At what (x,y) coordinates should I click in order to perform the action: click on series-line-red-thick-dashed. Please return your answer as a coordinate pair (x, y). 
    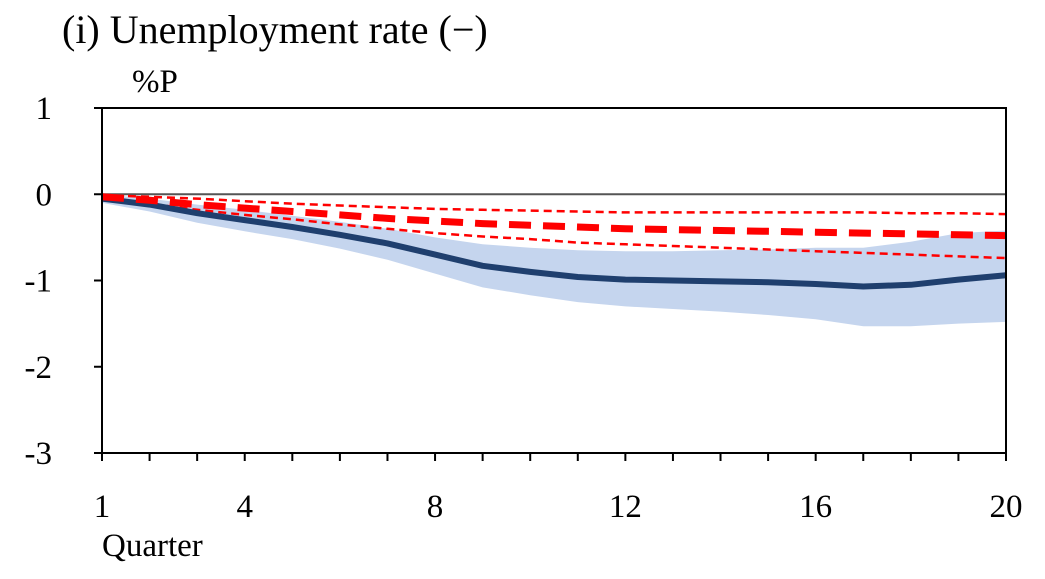
    Looking at the image, I should click on (554, 216).